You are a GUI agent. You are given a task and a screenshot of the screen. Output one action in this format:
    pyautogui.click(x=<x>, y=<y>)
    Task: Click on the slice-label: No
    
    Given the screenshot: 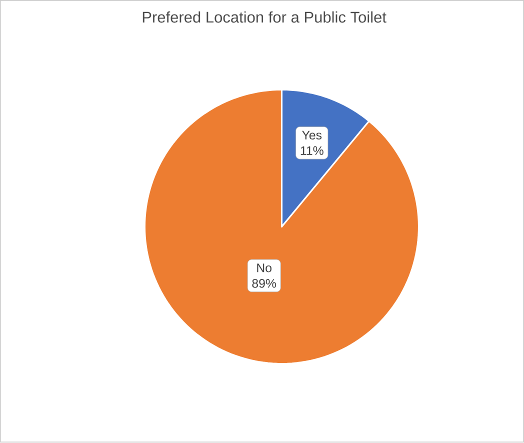 What is the action you would take?
    pyautogui.click(x=264, y=268)
    